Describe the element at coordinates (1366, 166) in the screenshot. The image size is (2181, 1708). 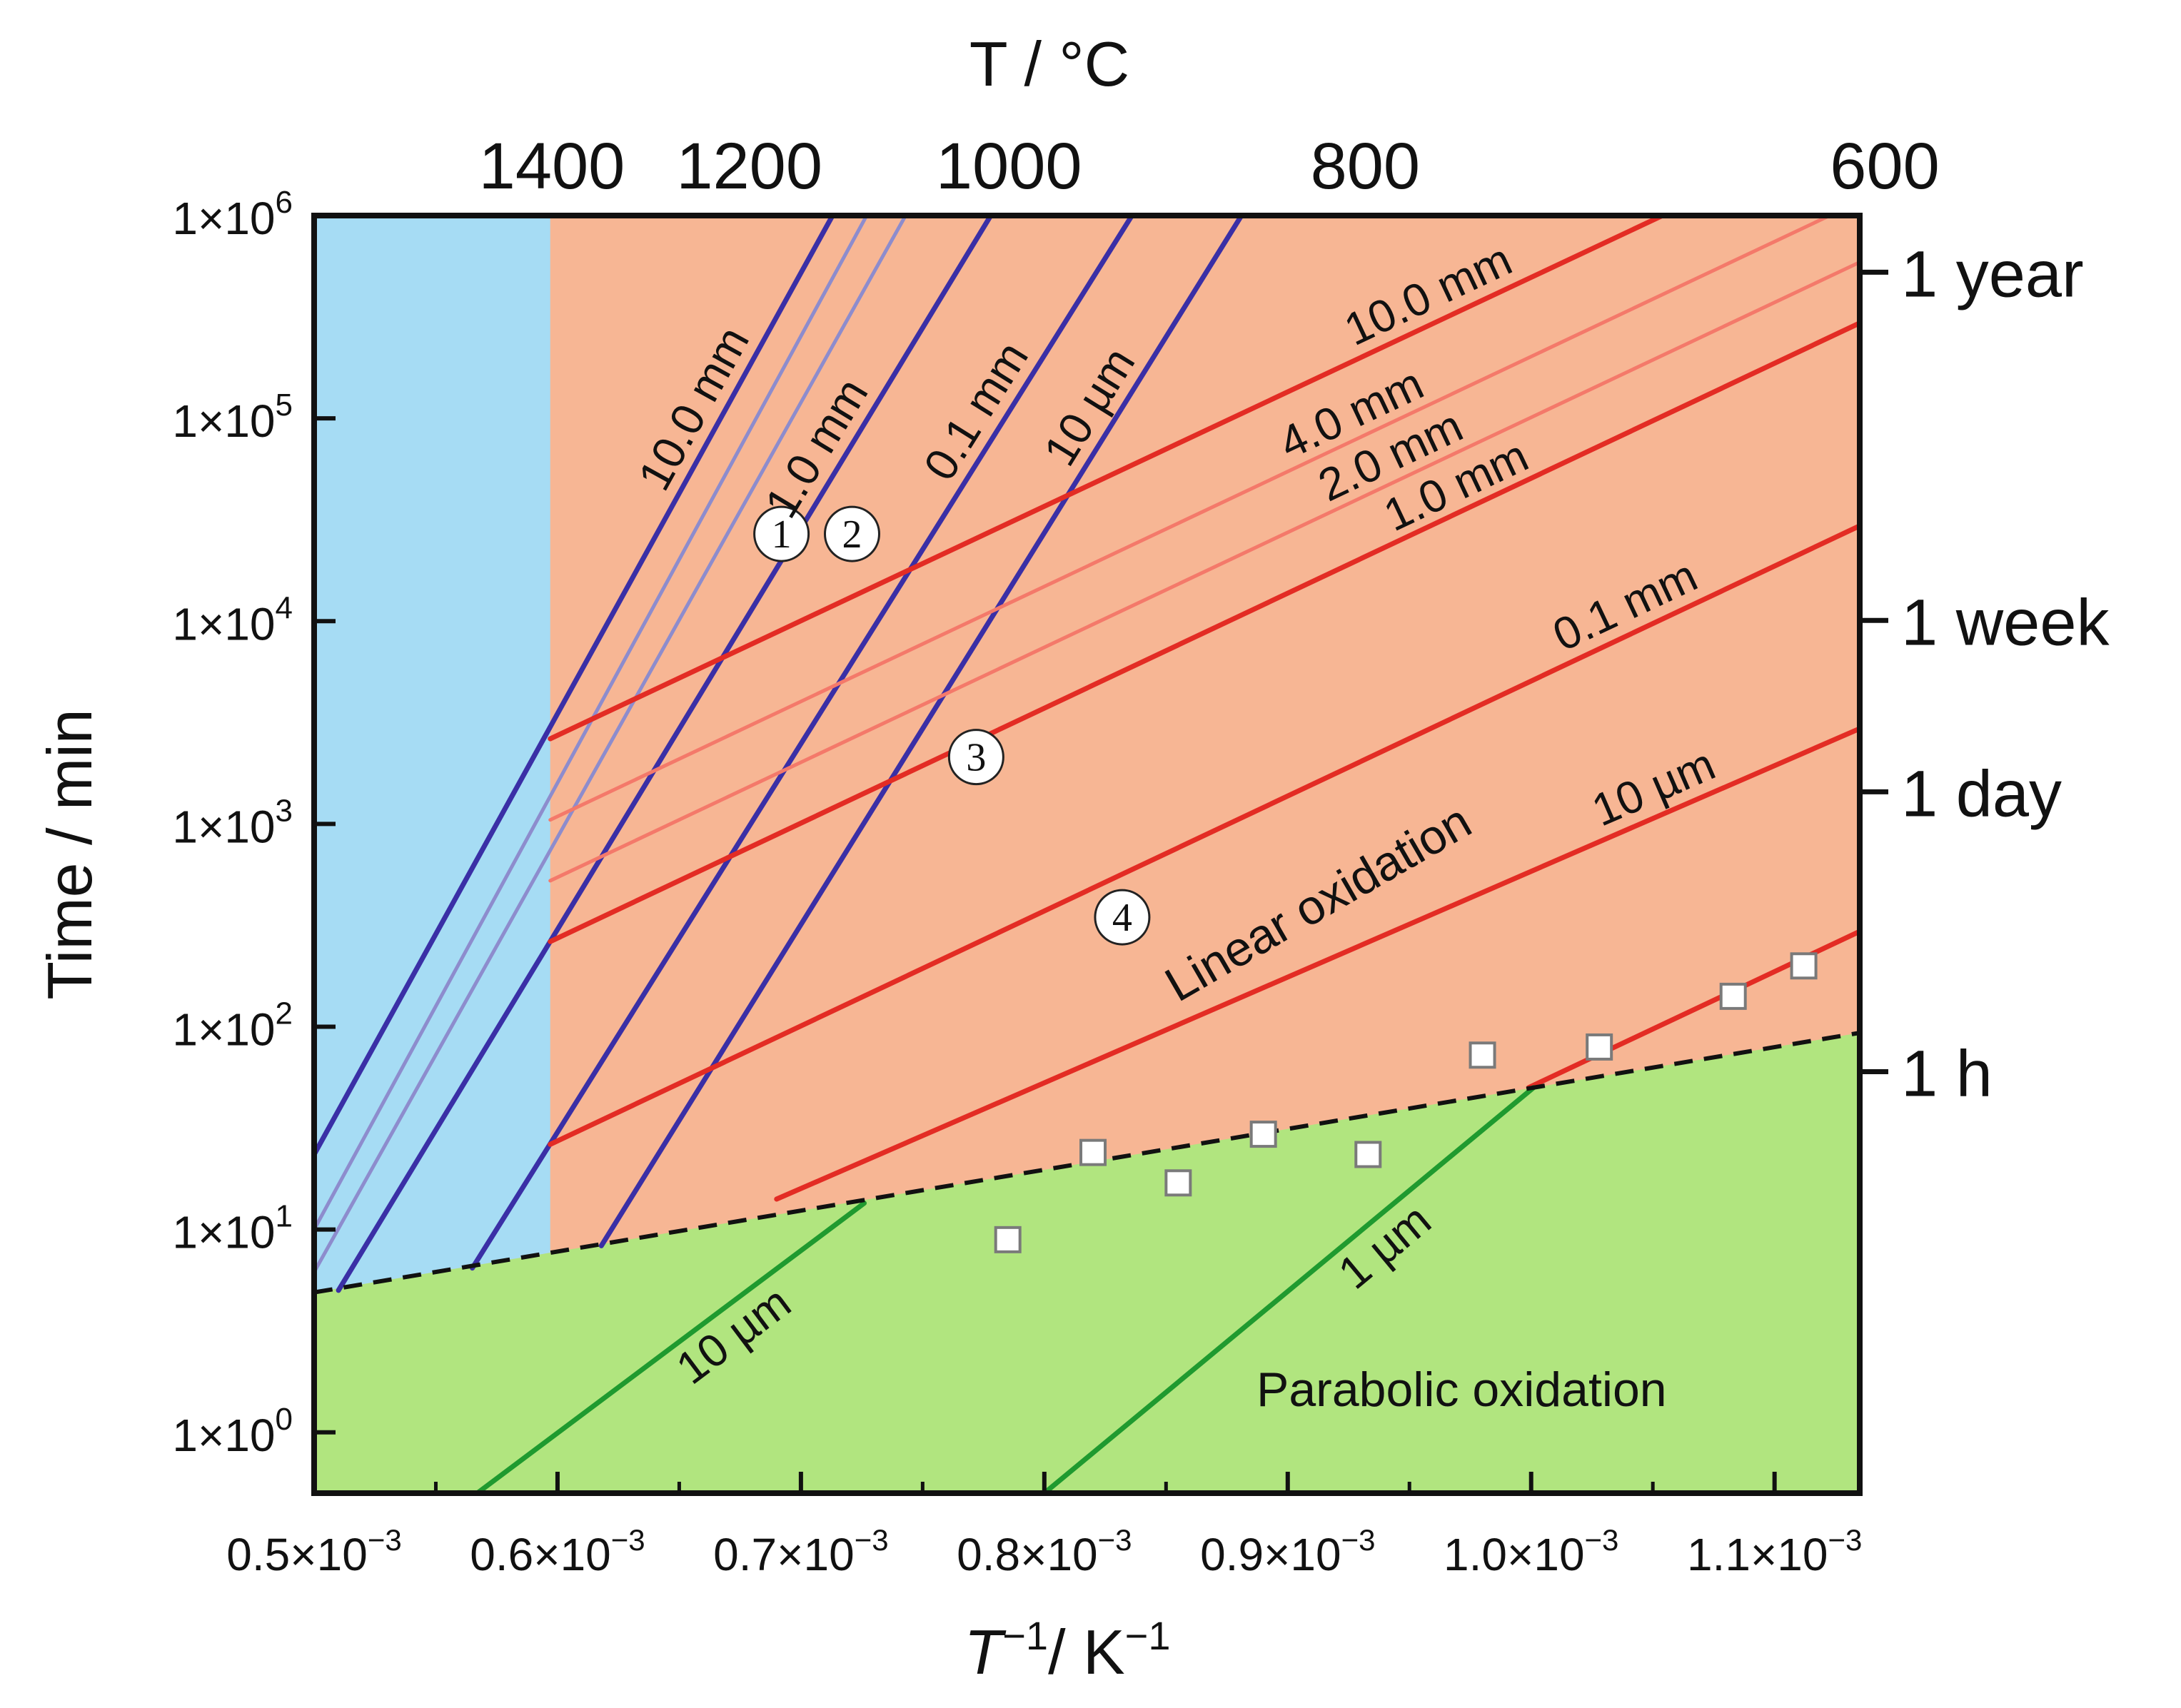
I see `top-tick-label-3: 800` at that location.